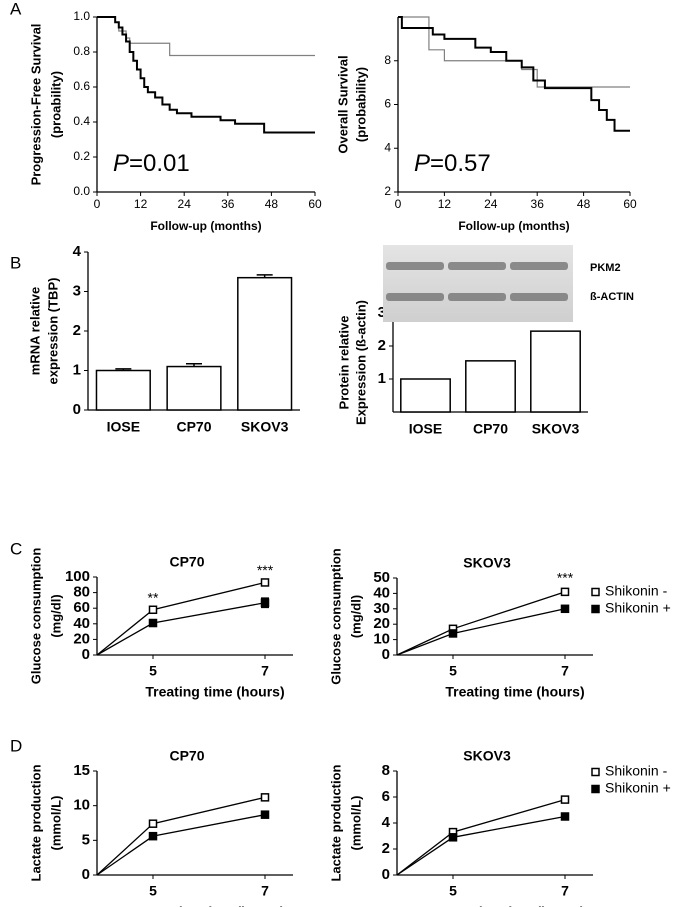  What do you see at coordinates (638, 608) in the screenshot?
I see `legend-label: Shikonin +` at bounding box center [638, 608].